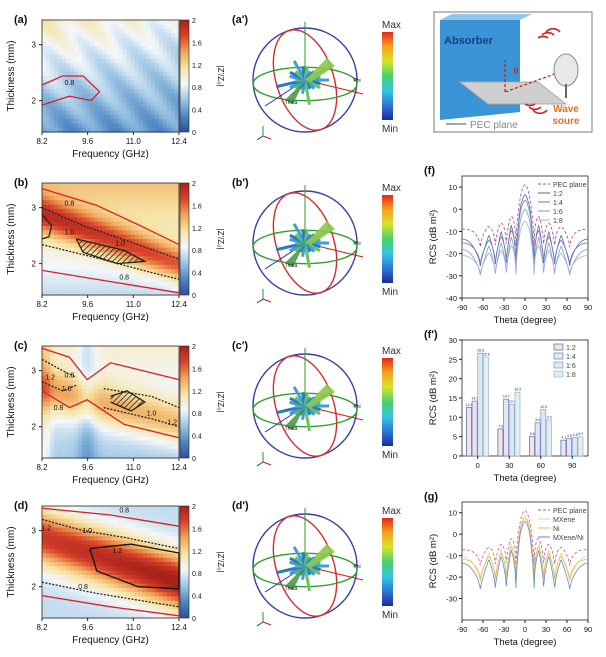 This screenshot has height=657, width=606. Describe the element at coordinates (574, 447) in the screenshot. I see `bar` at that location.